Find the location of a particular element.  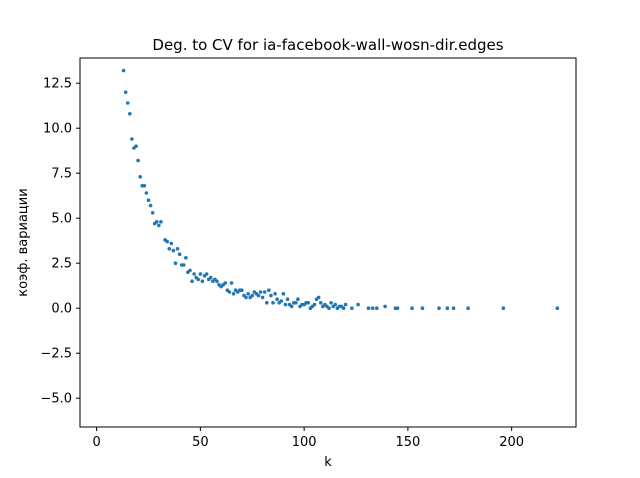

x-tick-label: 200 is located at coordinates (511, 442).